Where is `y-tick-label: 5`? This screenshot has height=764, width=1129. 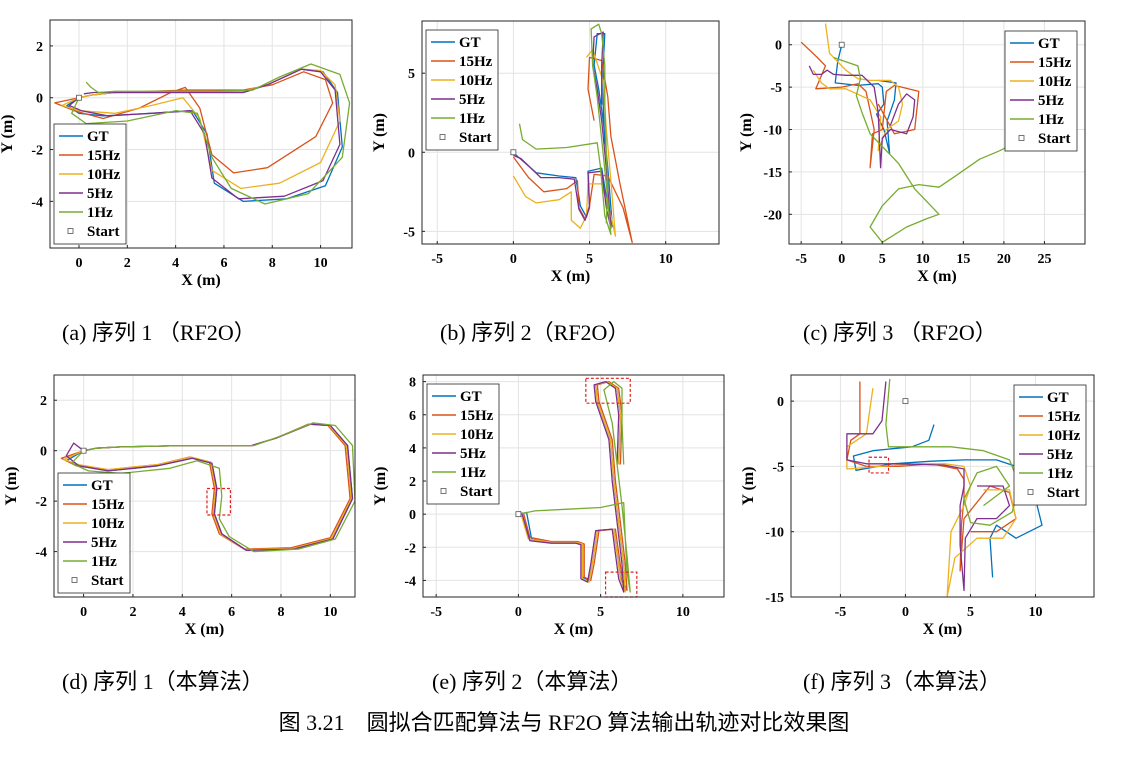 y-tick-label: 5 is located at coordinates (411, 74).